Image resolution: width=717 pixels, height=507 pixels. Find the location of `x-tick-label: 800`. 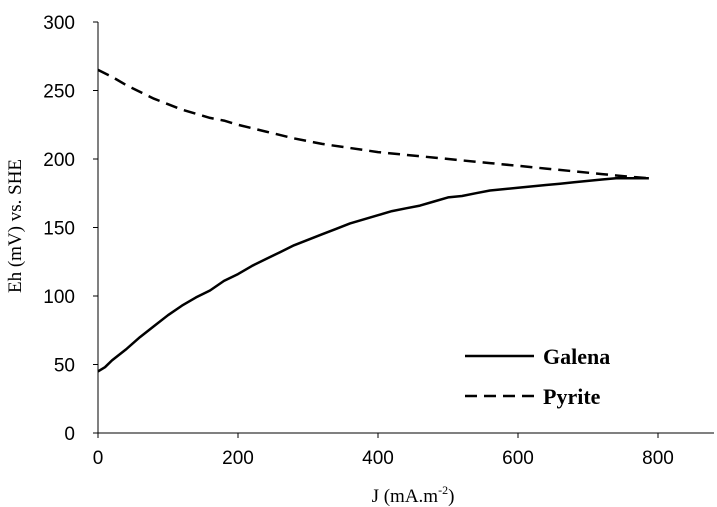

x-tick-label: 800 is located at coordinates (658, 458).